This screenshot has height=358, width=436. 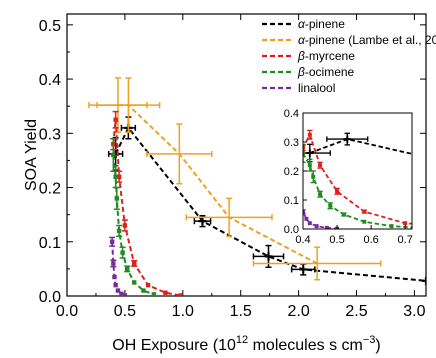 What do you see at coordinates (356, 311) in the screenshot?
I see `x-tick-label: 2.5` at bounding box center [356, 311].